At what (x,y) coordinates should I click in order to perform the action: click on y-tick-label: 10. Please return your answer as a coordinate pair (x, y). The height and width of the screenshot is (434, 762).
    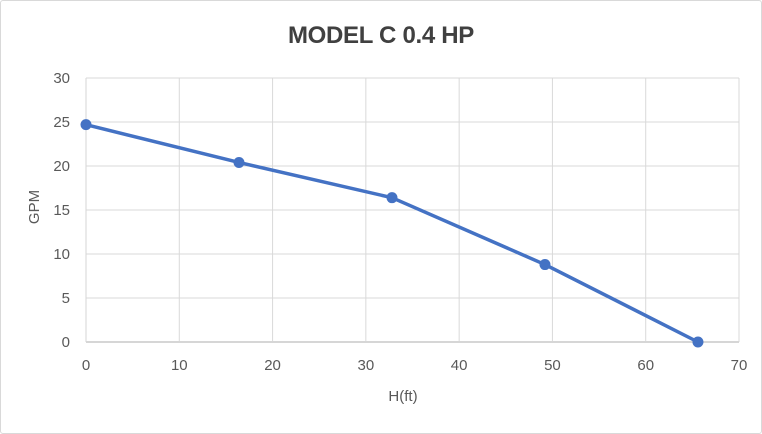
    Looking at the image, I should click on (61, 254).